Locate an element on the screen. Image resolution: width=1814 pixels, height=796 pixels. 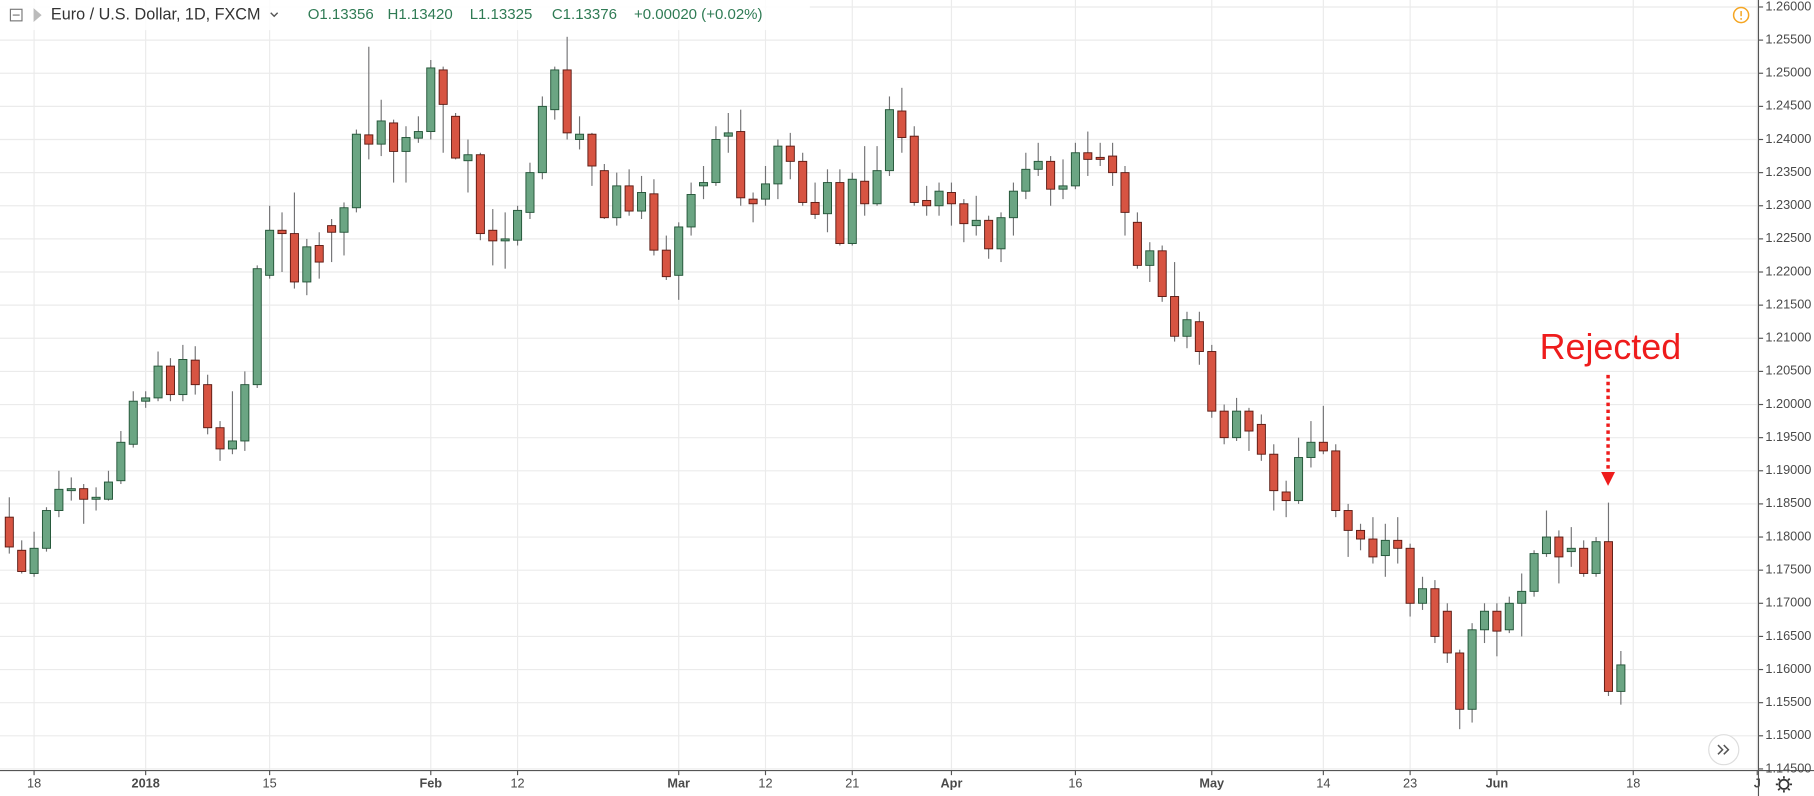
x-tick-label: Jun is located at coordinates (1497, 783).